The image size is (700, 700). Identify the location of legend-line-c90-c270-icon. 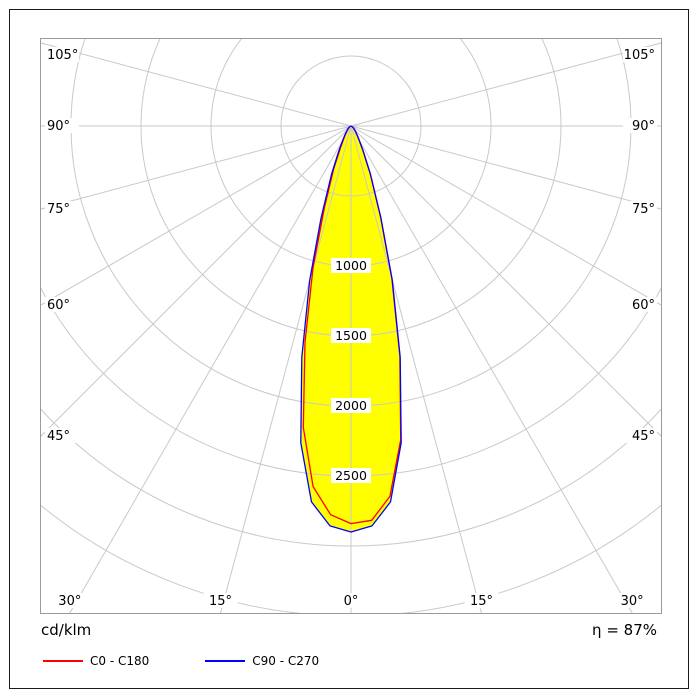
(225, 661).